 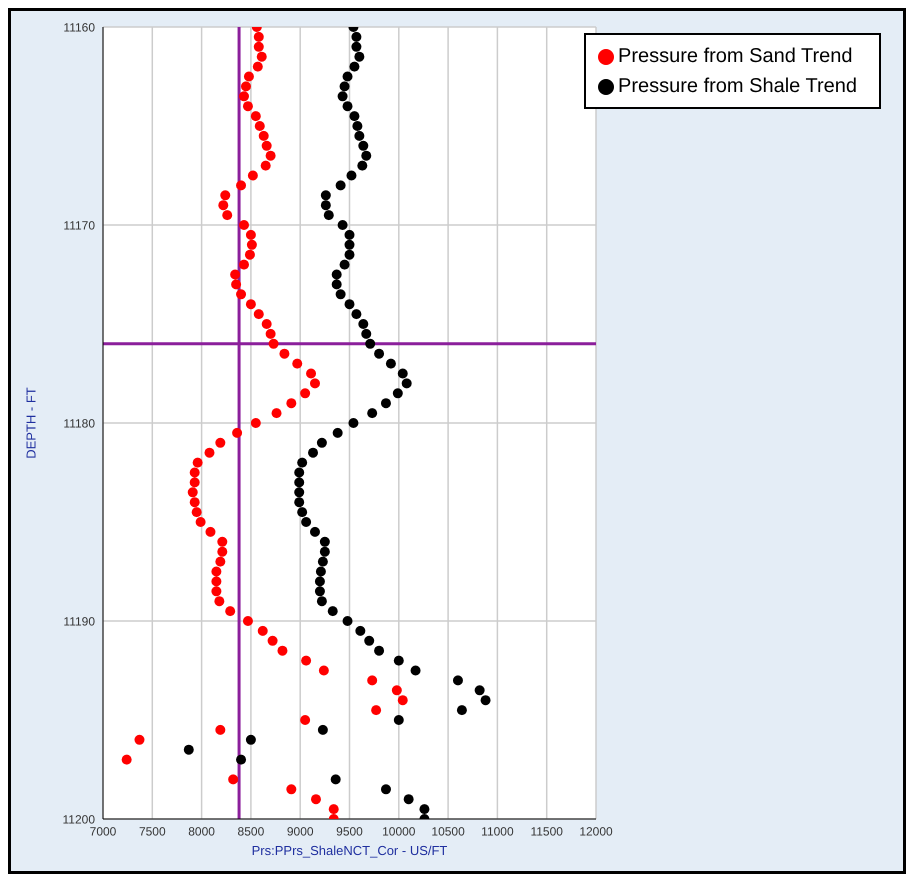 I want to click on x-tick-label: 9500, so click(x=350, y=831).